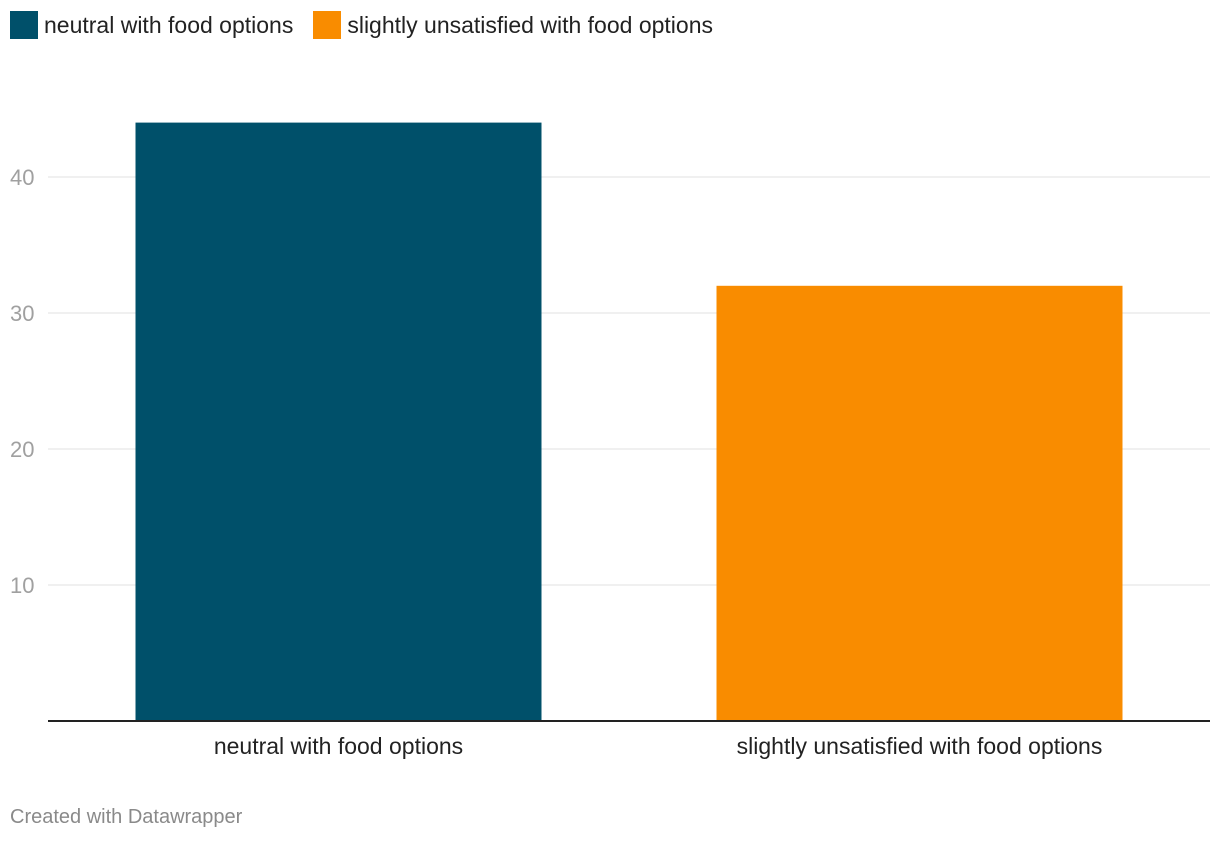 The image size is (1220, 844). What do you see at coordinates (327, 25) in the screenshot?
I see `legend-swatch-slightly-unsatisfied` at bounding box center [327, 25].